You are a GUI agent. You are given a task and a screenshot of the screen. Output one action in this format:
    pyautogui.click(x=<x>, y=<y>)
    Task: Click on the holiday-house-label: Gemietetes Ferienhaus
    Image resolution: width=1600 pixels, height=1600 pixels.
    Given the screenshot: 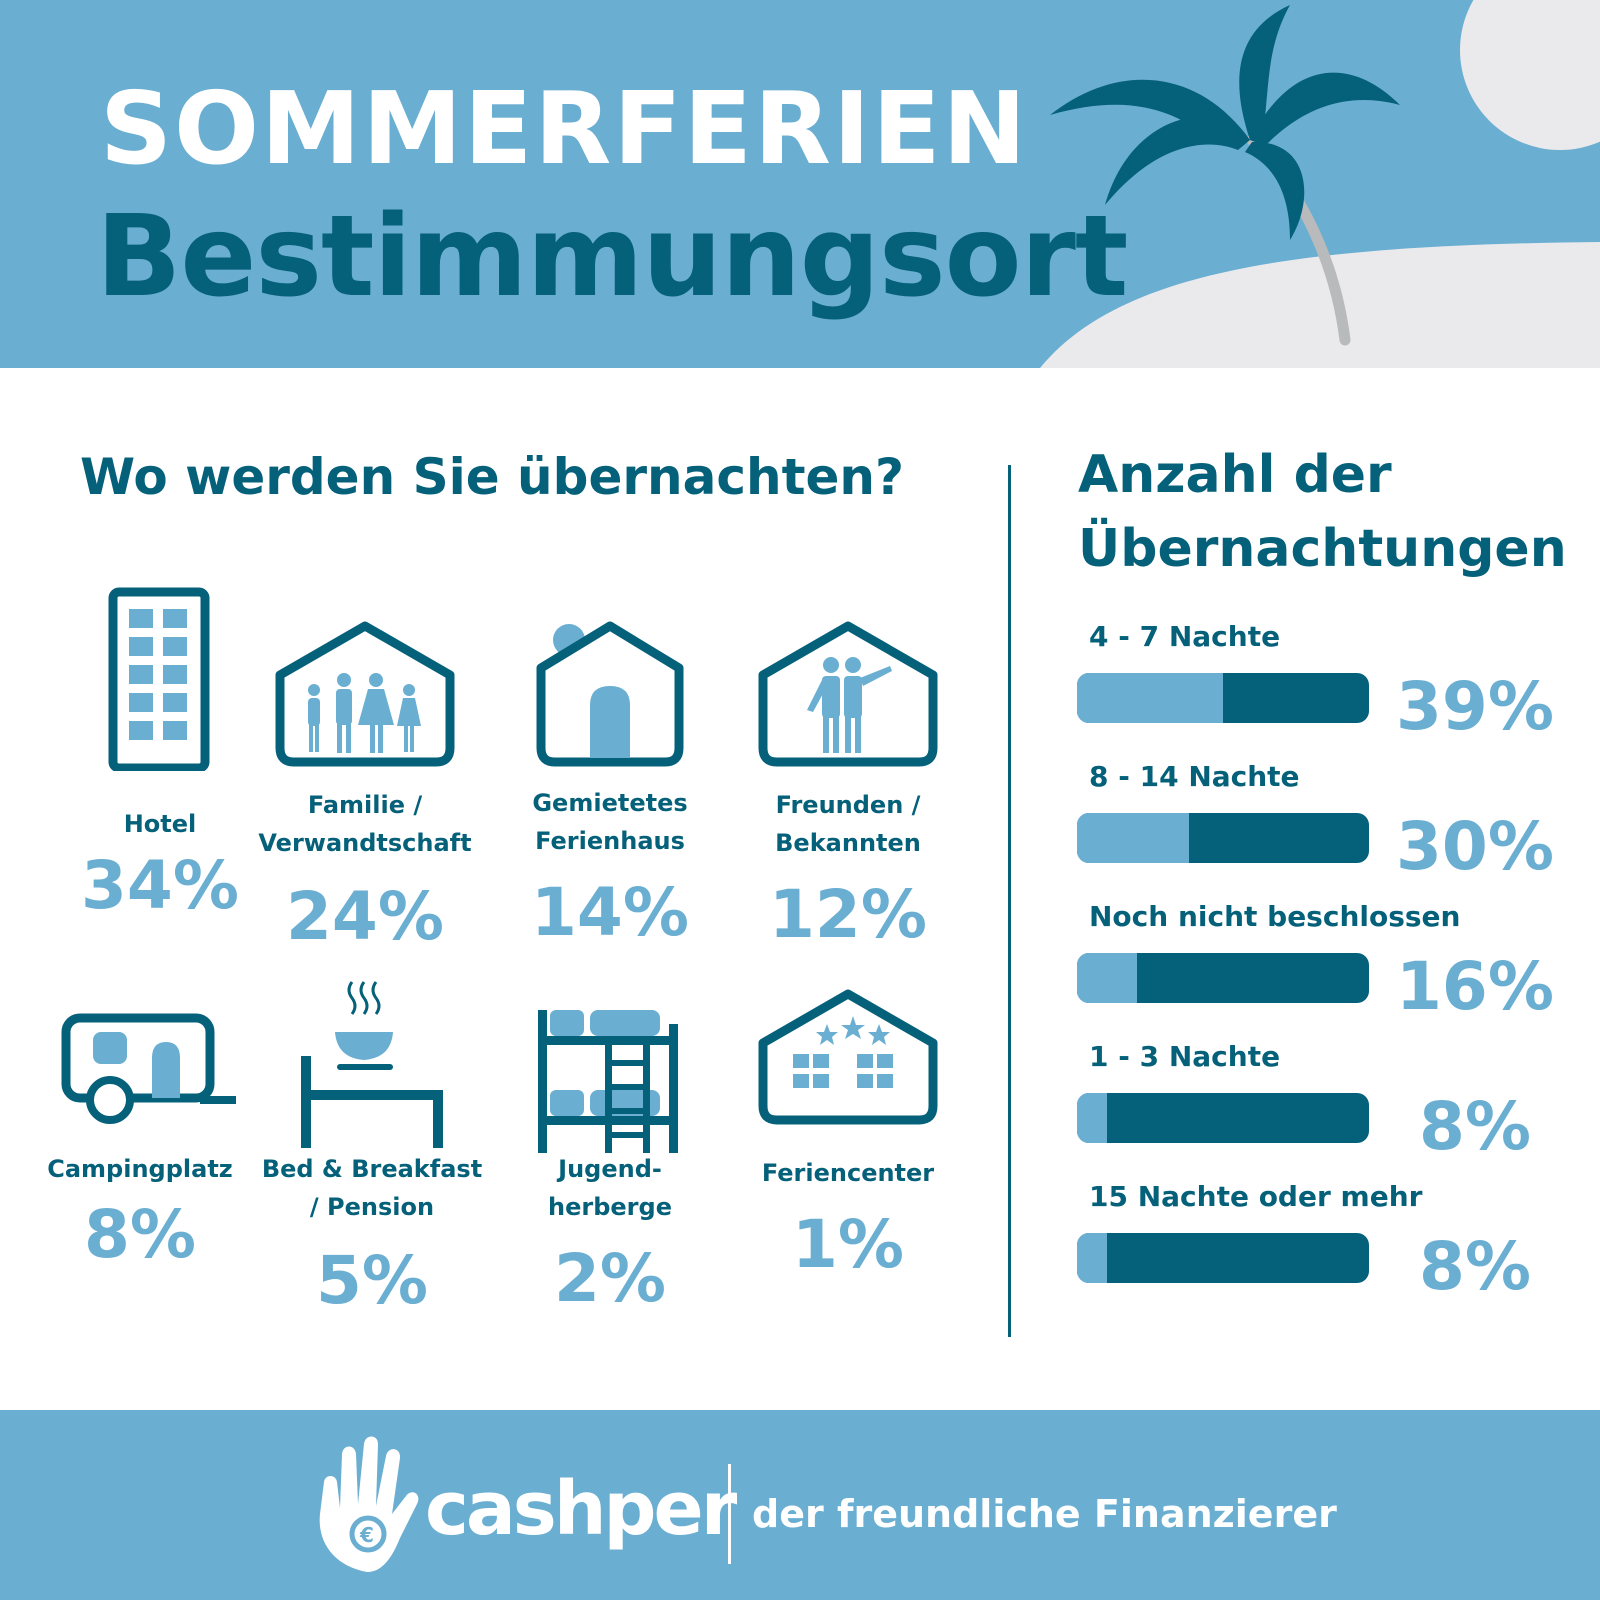 What is the action you would take?
    pyautogui.click(x=610, y=822)
    